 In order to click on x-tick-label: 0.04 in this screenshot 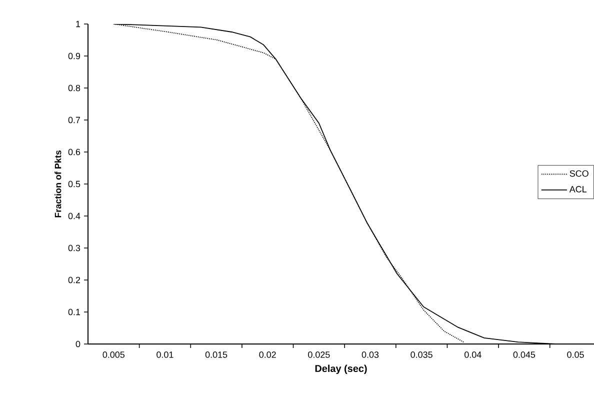, I will do `click(473, 355)`.